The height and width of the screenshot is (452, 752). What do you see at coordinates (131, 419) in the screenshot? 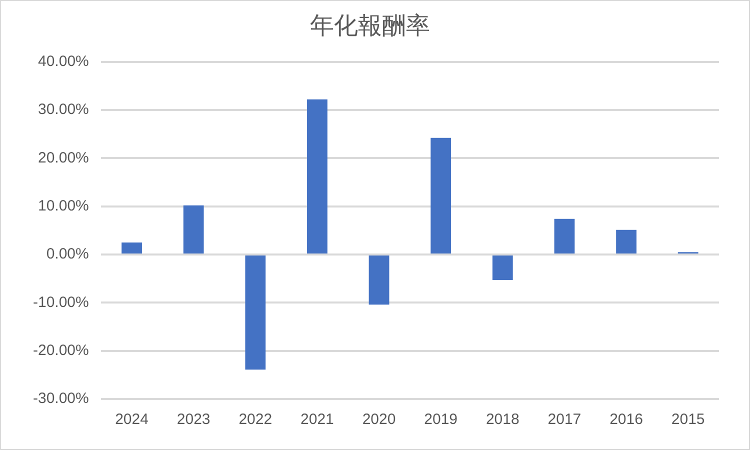
I see `x-tick-label: 2024` at bounding box center [131, 419].